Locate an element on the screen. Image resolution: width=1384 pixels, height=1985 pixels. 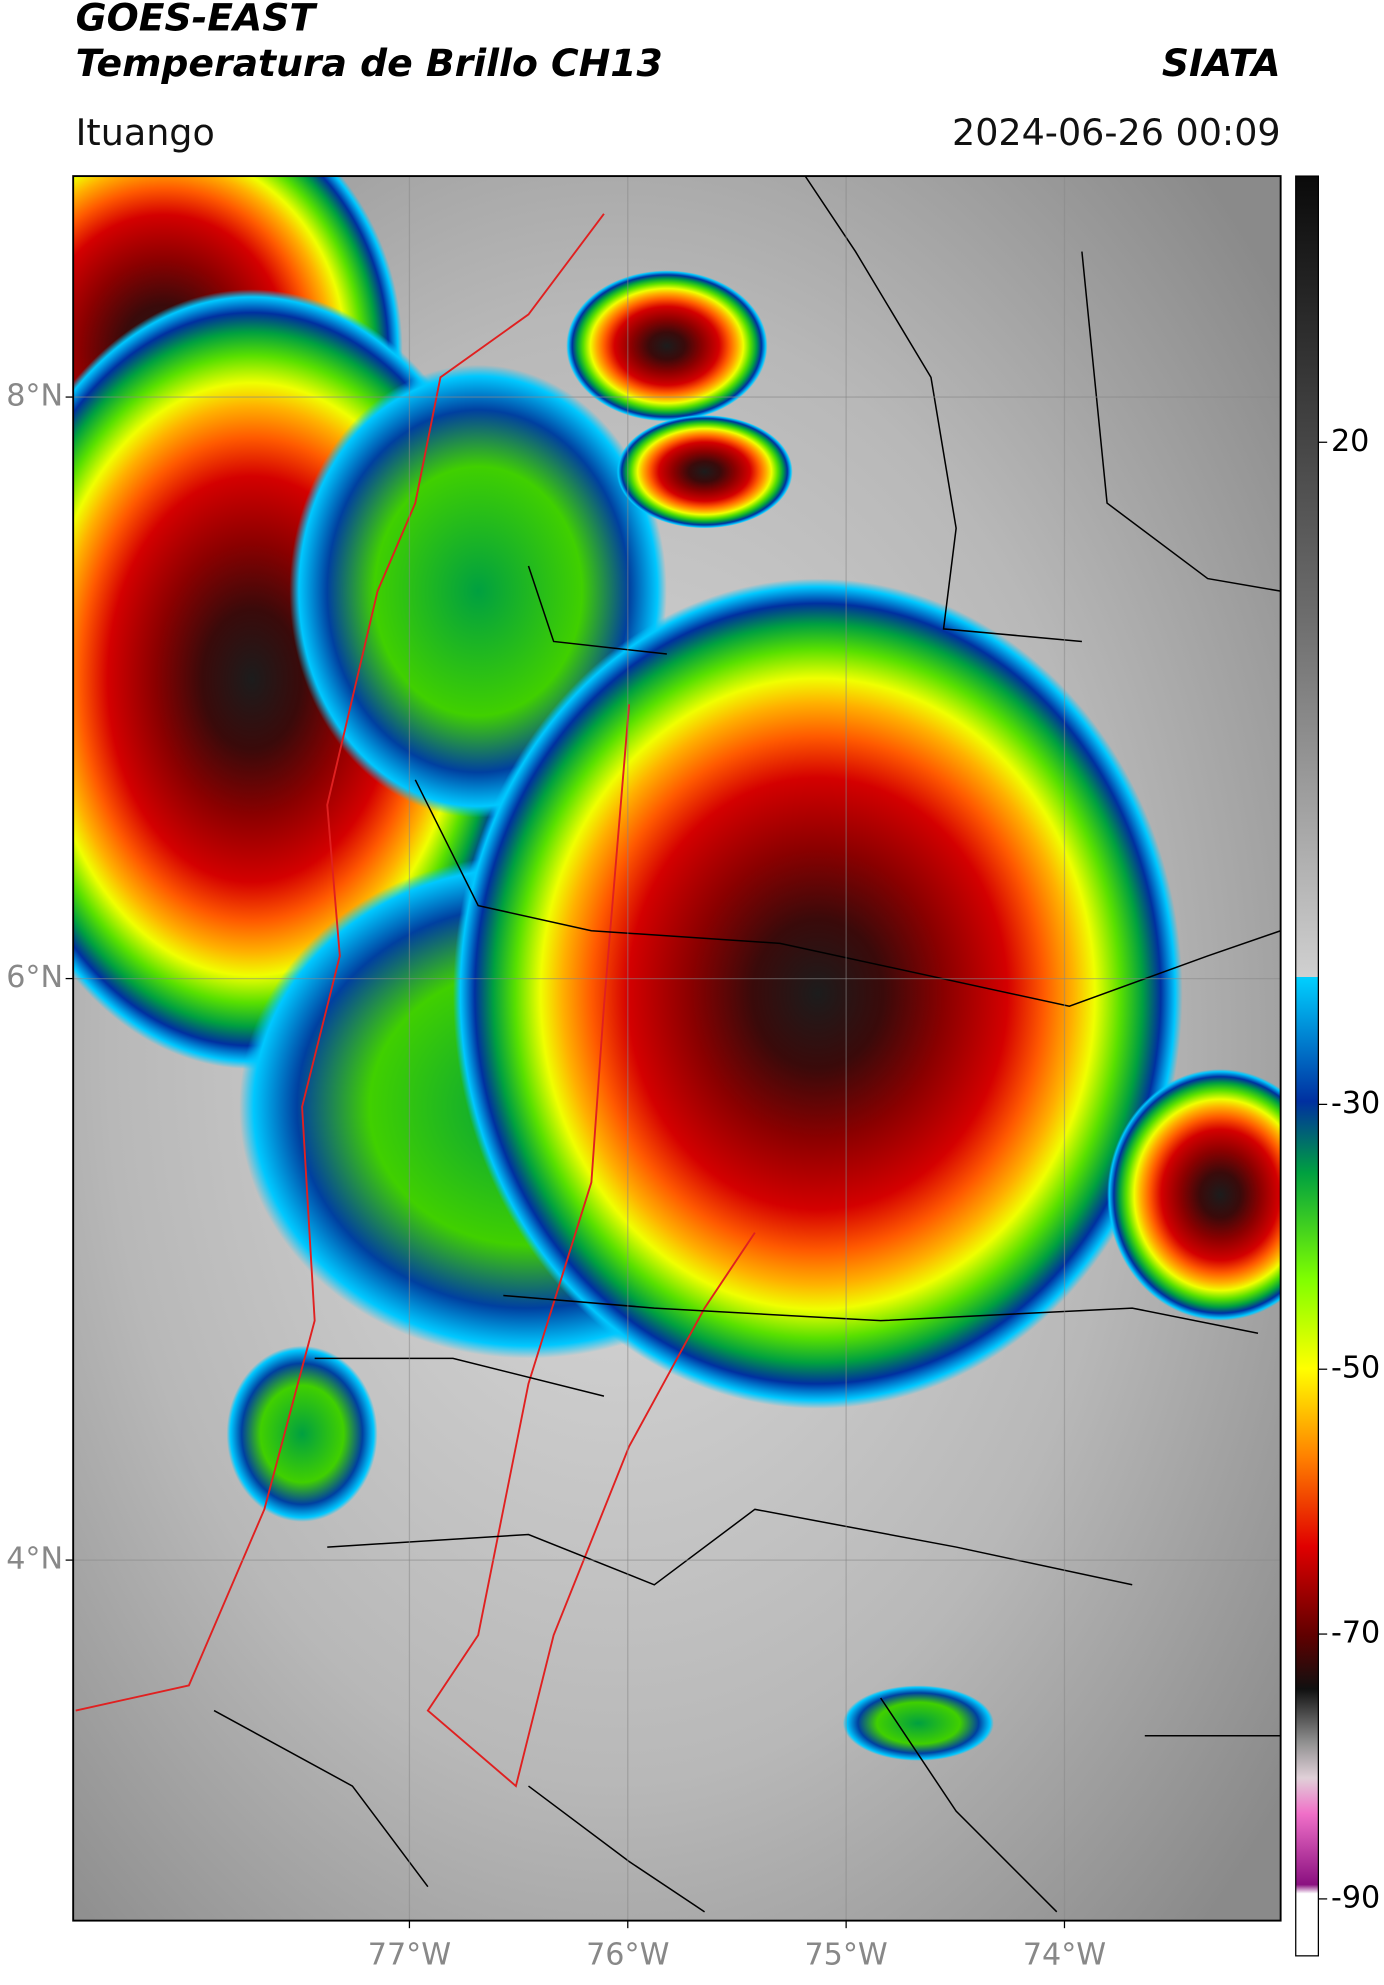
x-tick-label: 77°W is located at coordinates (409, 1954).